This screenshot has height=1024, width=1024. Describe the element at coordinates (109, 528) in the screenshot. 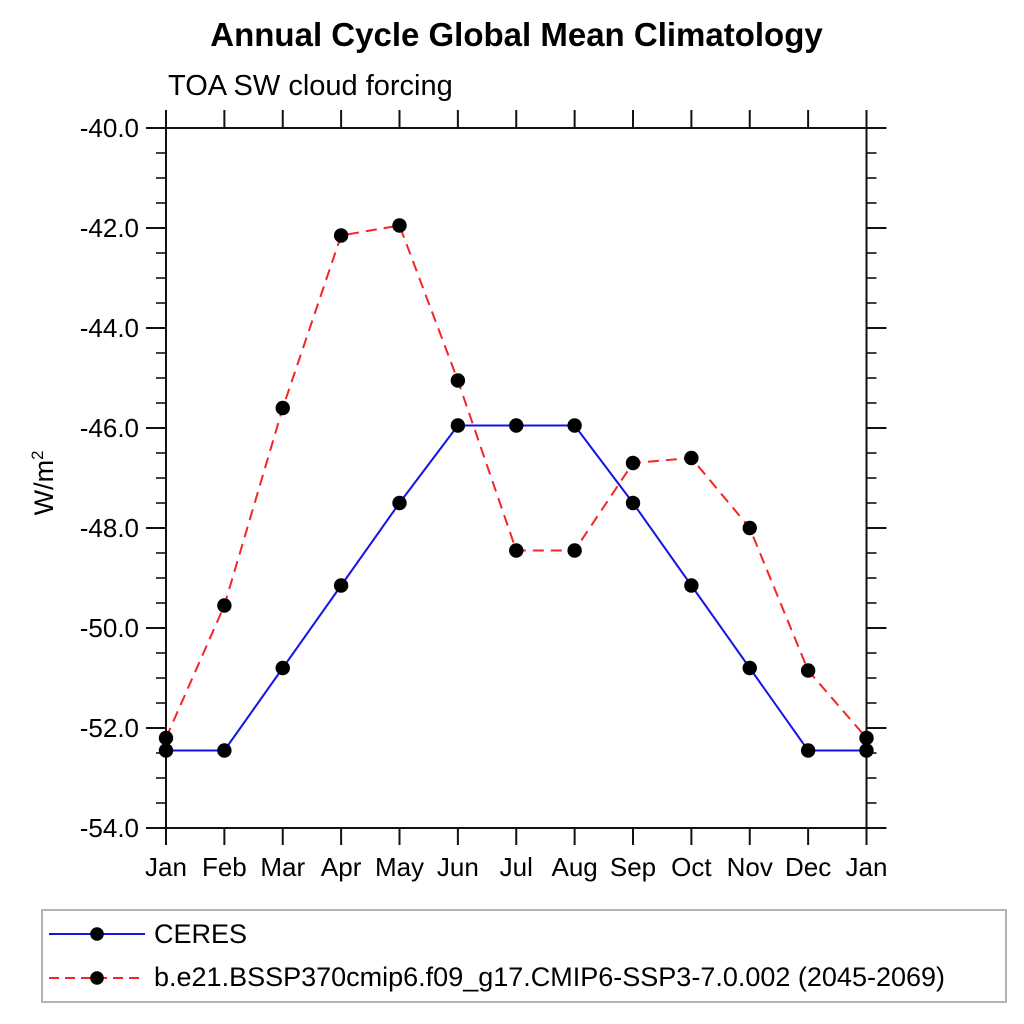

I see `y-tick-label: -48.0` at that location.